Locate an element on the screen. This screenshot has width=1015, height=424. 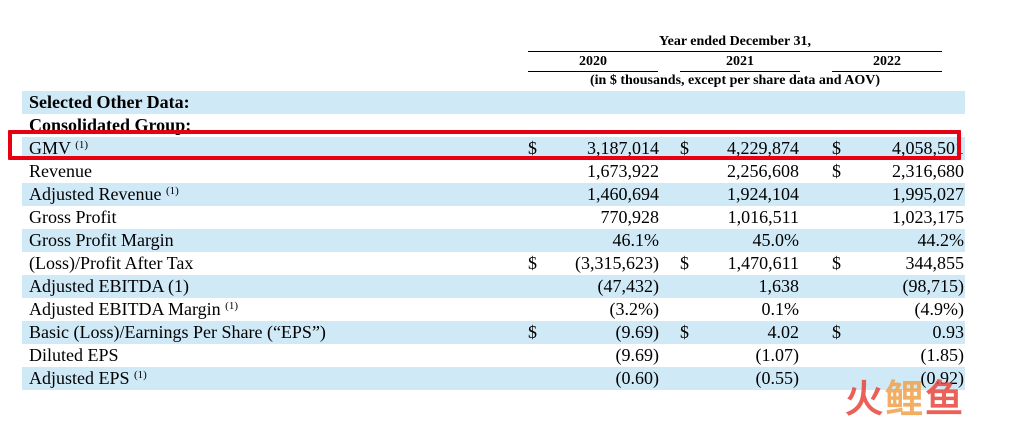
cell-value: (47,432) is located at coordinates (628, 286).